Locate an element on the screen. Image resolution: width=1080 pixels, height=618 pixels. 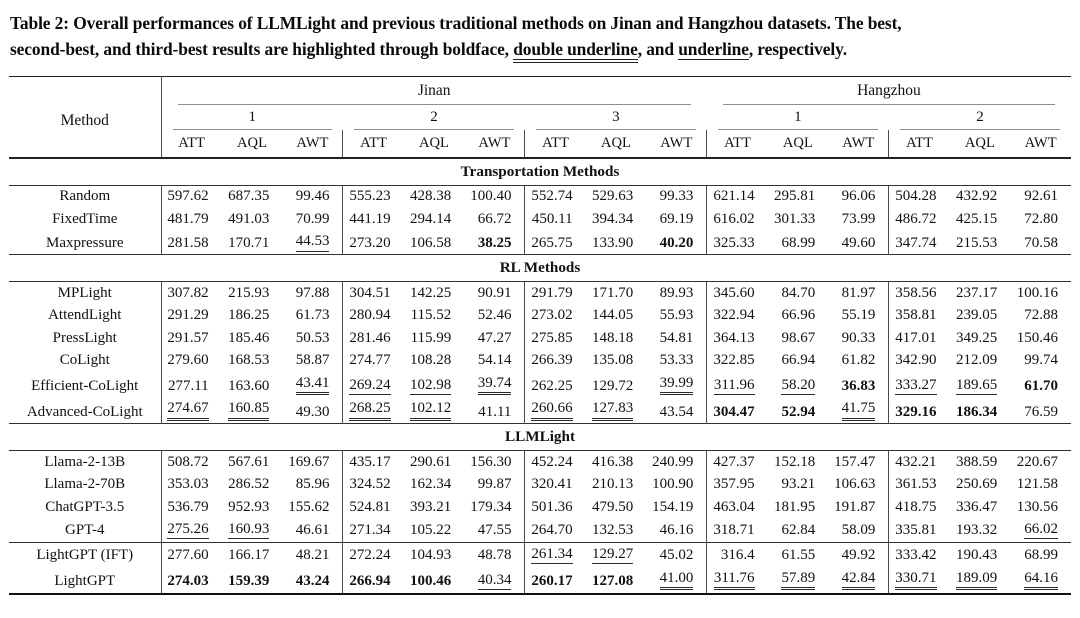
value-text: 416.38 is located at coordinates (613, 461).